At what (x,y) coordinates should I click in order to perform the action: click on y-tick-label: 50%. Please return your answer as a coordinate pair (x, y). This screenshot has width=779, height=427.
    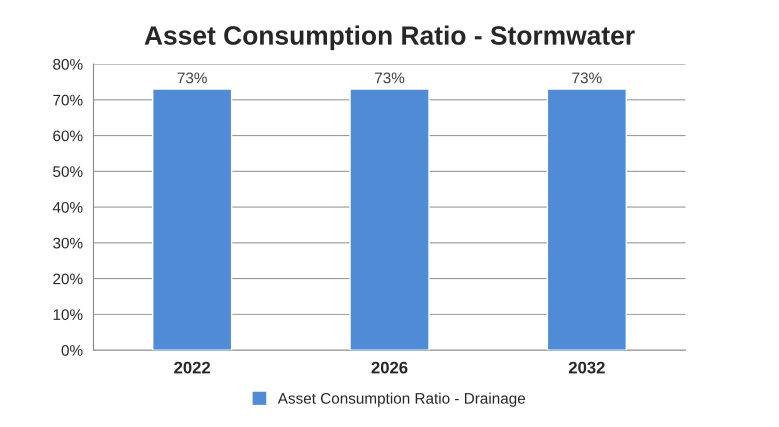
    Looking at the image, I should click on (68, 172).